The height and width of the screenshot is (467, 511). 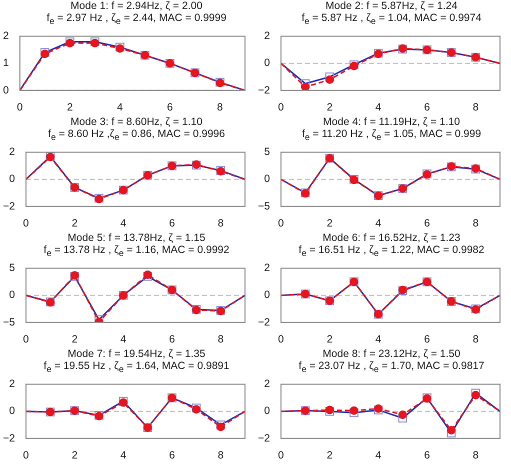 What do you see at coordinates (391, 122) in the screenshot?
I see `chart-title: Mode 4: f = 11.19Hz, ζ = 1.10` at bounding box center [391, 122].